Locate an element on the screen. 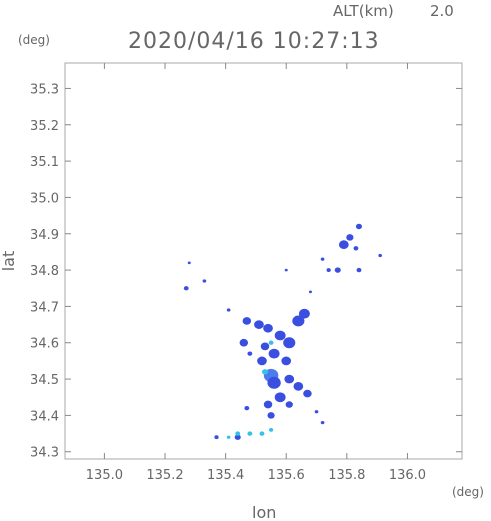 The height and width of the screenshot is (521, 491). y-tick-label: 34.9 is located at coordinates (44, 235).